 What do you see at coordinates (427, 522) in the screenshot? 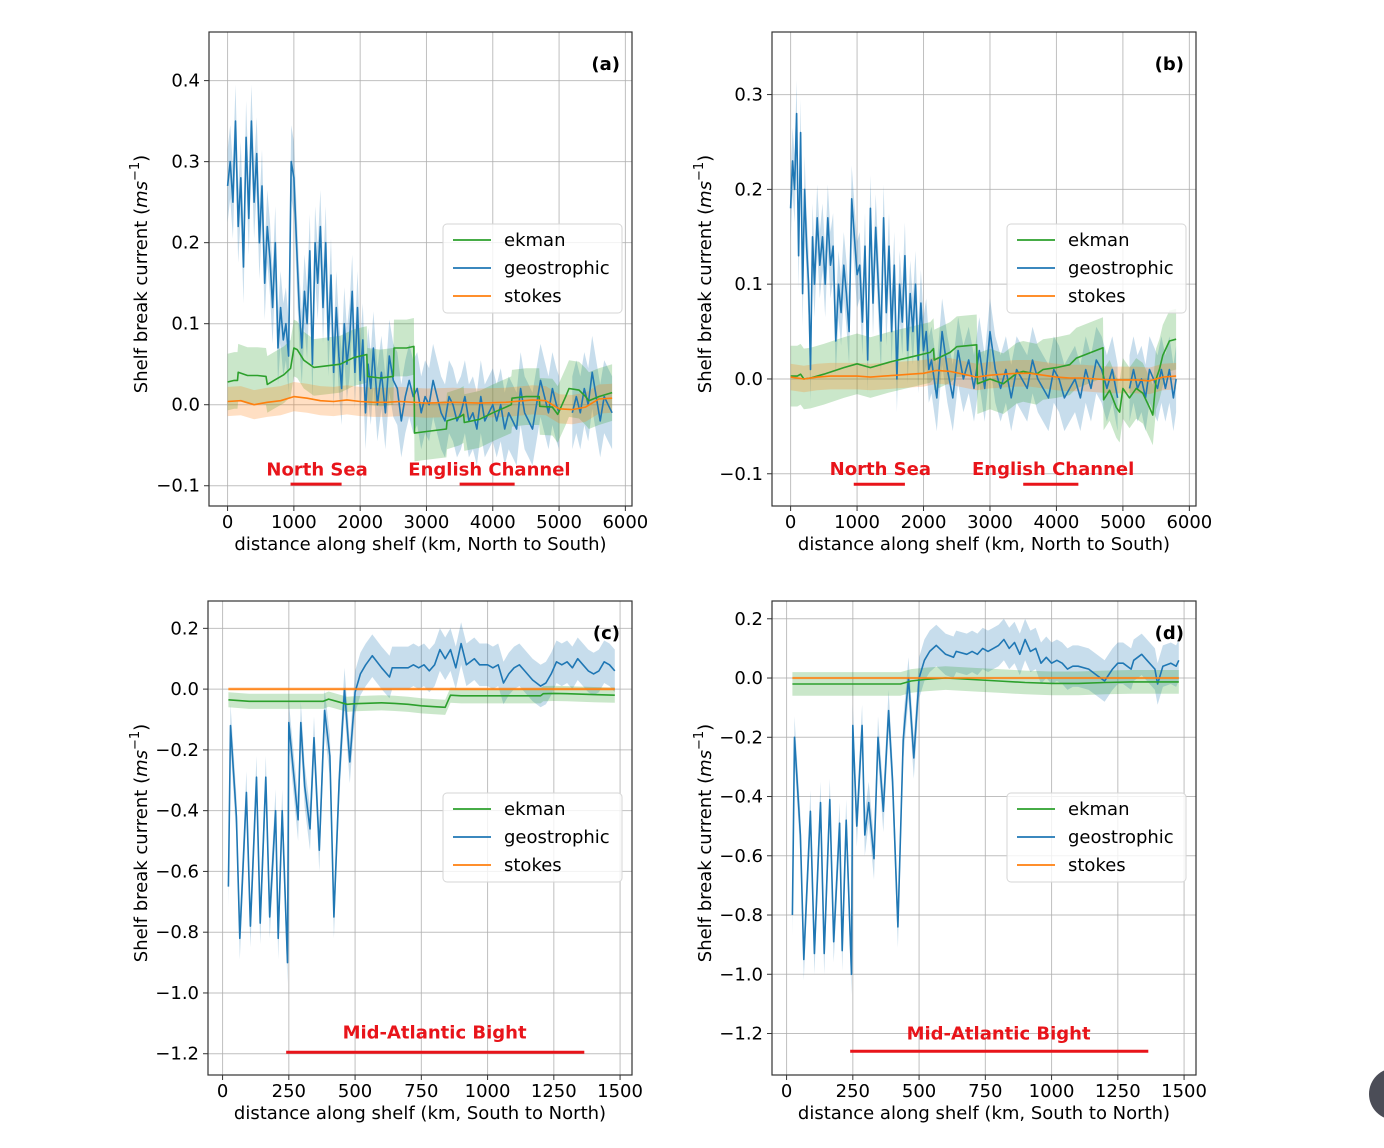
I see `x-tick-label: 3000` at bounding box center [427, 522].